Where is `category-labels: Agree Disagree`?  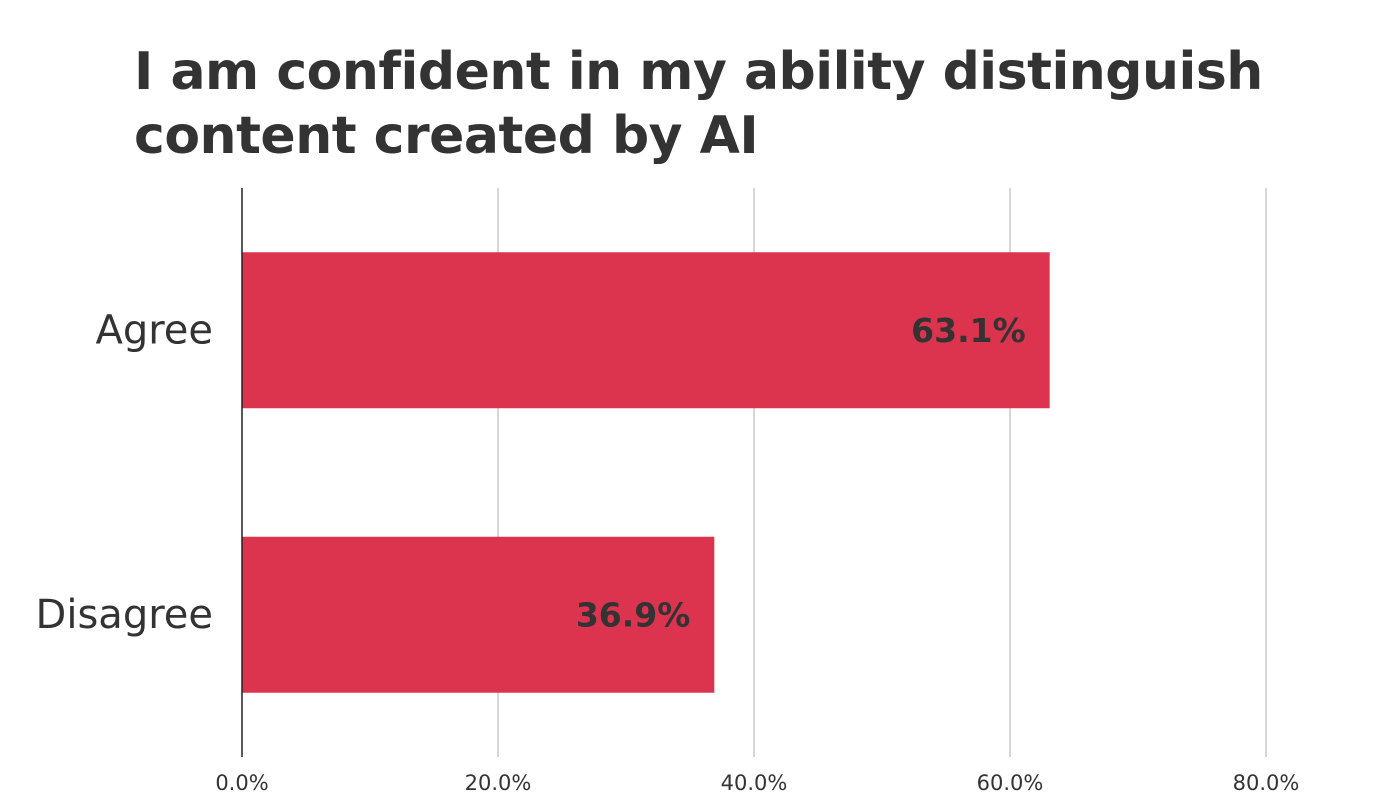 category-labels: Agree Disagree is located at coordinates (124, 472).